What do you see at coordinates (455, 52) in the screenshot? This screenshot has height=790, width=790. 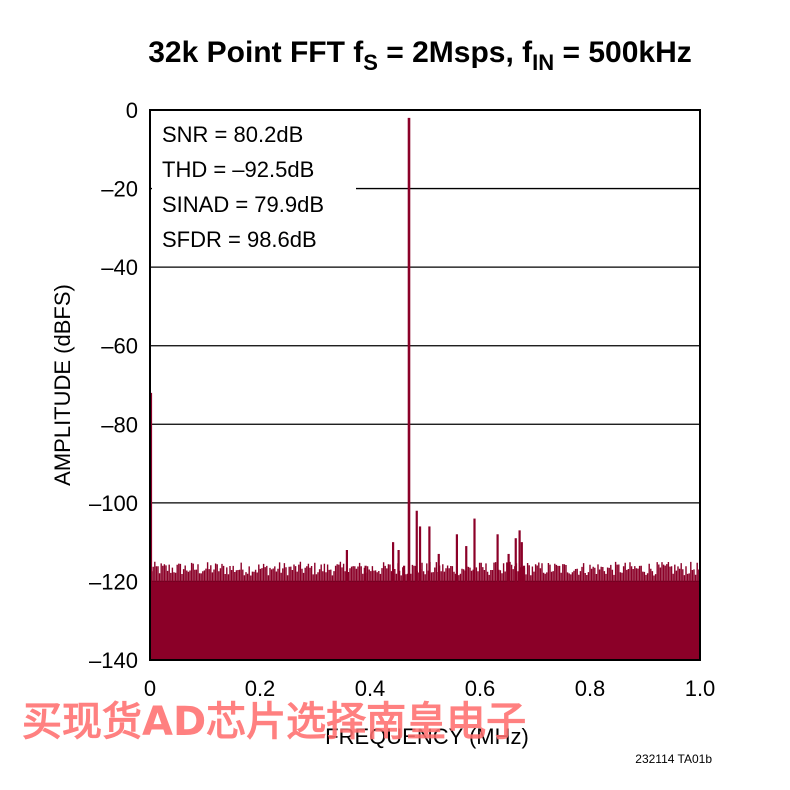 I see `title-part-2: = 2Msps, f` at bounding box center [455, 52].